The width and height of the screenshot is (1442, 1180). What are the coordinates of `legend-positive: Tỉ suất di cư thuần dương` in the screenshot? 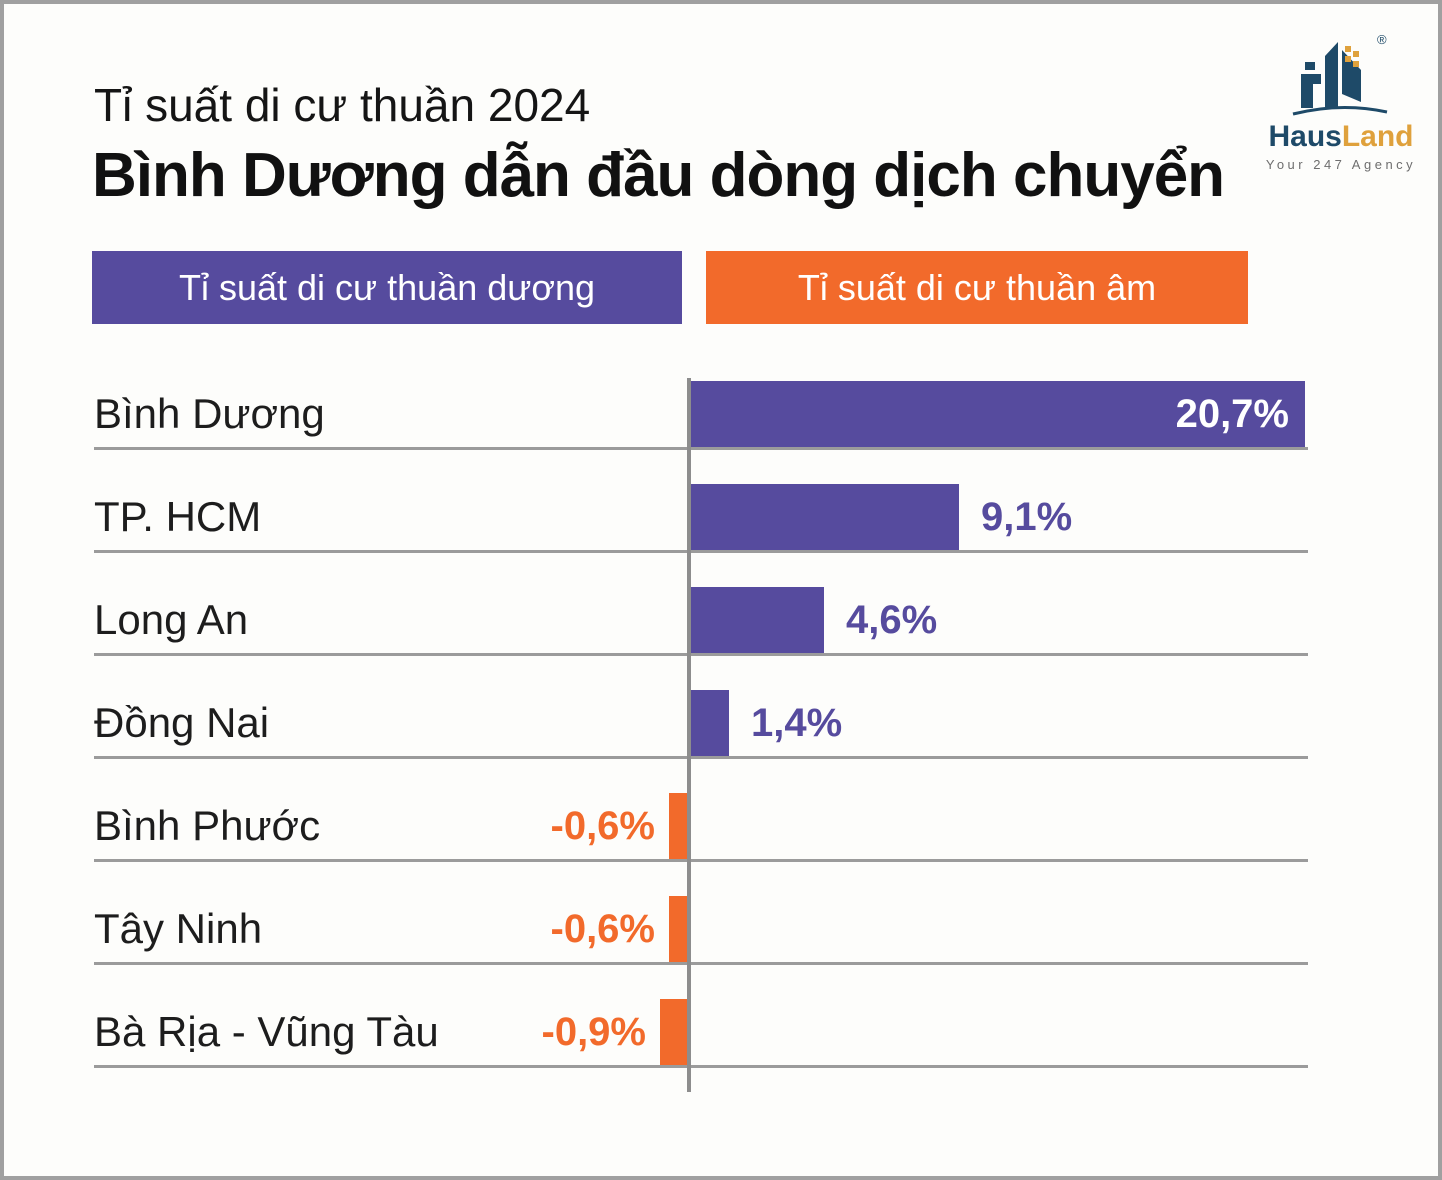 It's located at (387, 287).